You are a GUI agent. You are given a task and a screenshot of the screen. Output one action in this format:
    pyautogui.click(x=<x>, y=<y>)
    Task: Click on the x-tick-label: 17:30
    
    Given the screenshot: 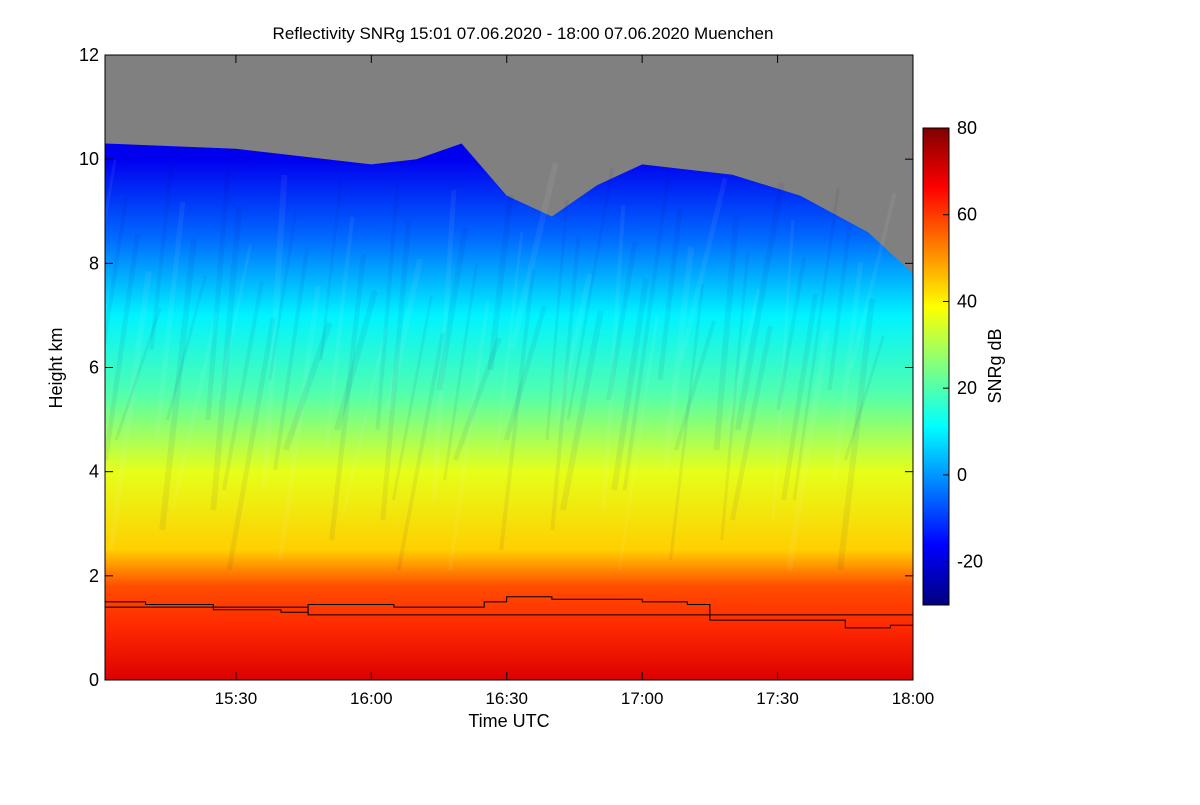 What is the action you would take?
    pyautogui.click(x=777, y=698)
    